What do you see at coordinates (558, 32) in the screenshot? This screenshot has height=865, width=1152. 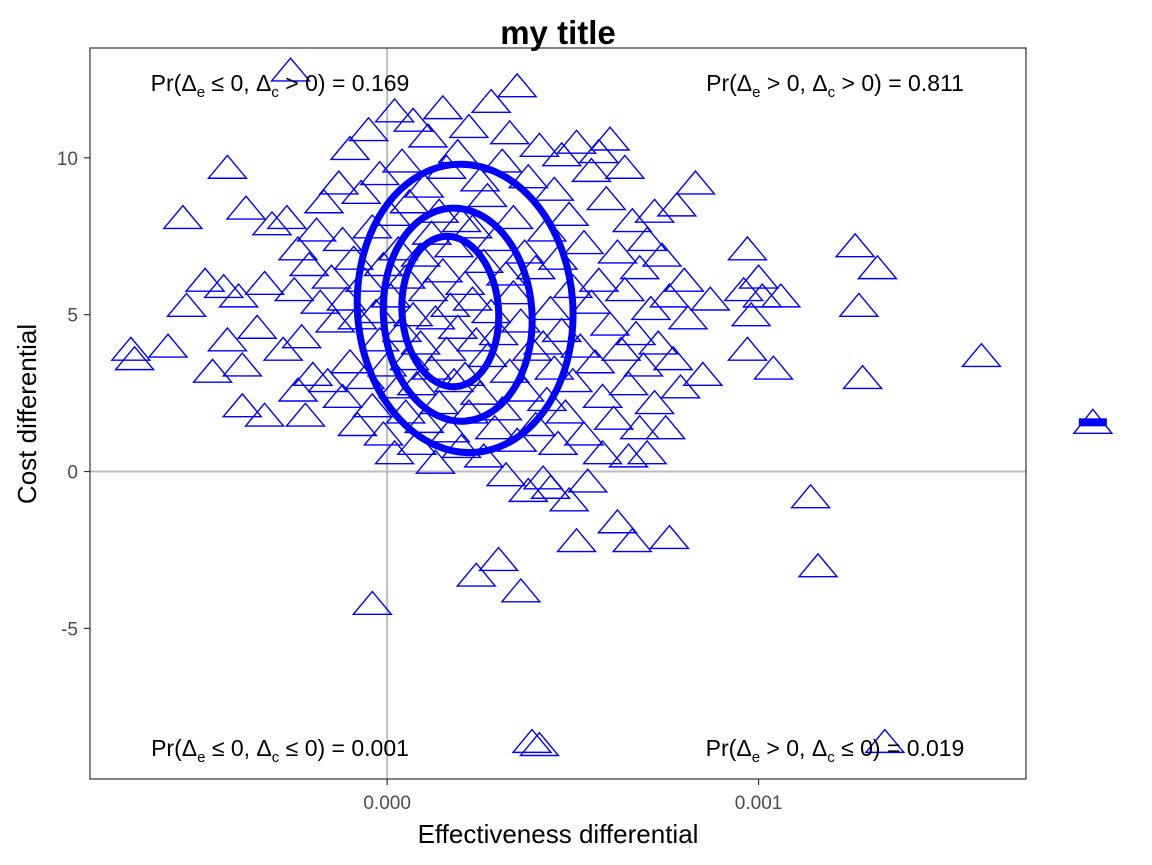 I see `chart-title: my title` at bounding box center [558, 32].